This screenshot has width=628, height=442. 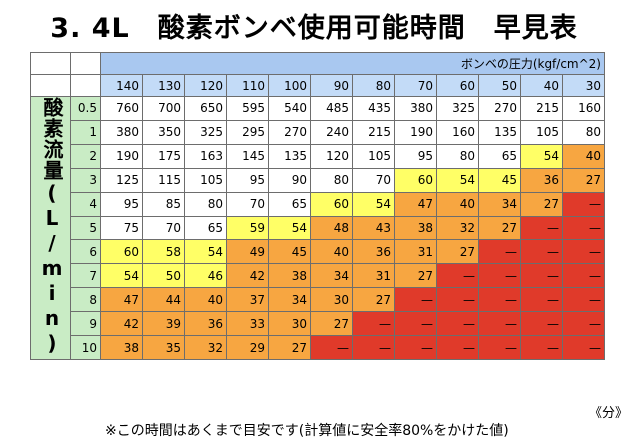 I want to click on flow-rate-cell: 0.5, so click(x=85, y=108).